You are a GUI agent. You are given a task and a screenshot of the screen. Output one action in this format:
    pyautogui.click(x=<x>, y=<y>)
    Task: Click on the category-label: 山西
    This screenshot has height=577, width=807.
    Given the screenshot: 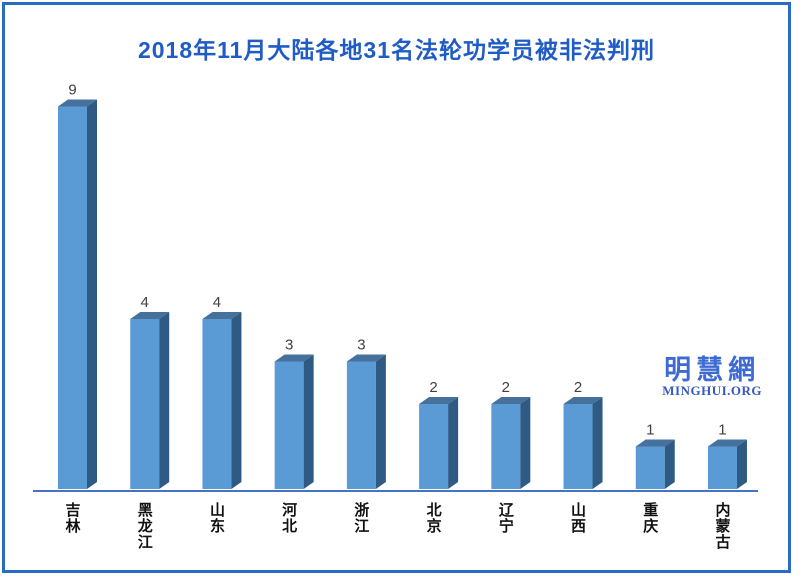 What is the action you would take?
    pyautogui.click(x=578, y=518)
    